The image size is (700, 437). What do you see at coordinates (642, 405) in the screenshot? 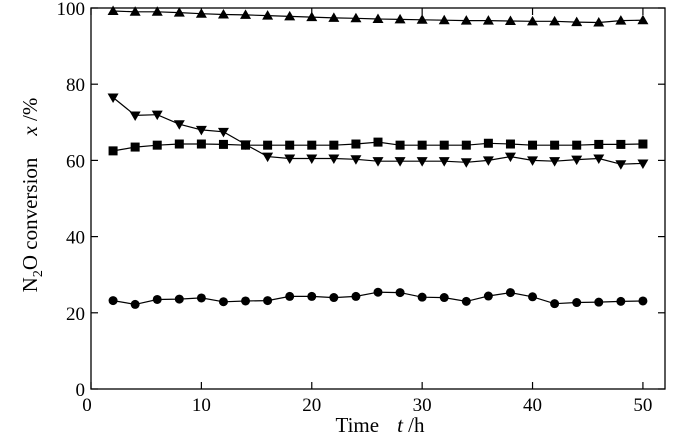
I see `x-tick-label: 50` at bounding box center [642, 405].